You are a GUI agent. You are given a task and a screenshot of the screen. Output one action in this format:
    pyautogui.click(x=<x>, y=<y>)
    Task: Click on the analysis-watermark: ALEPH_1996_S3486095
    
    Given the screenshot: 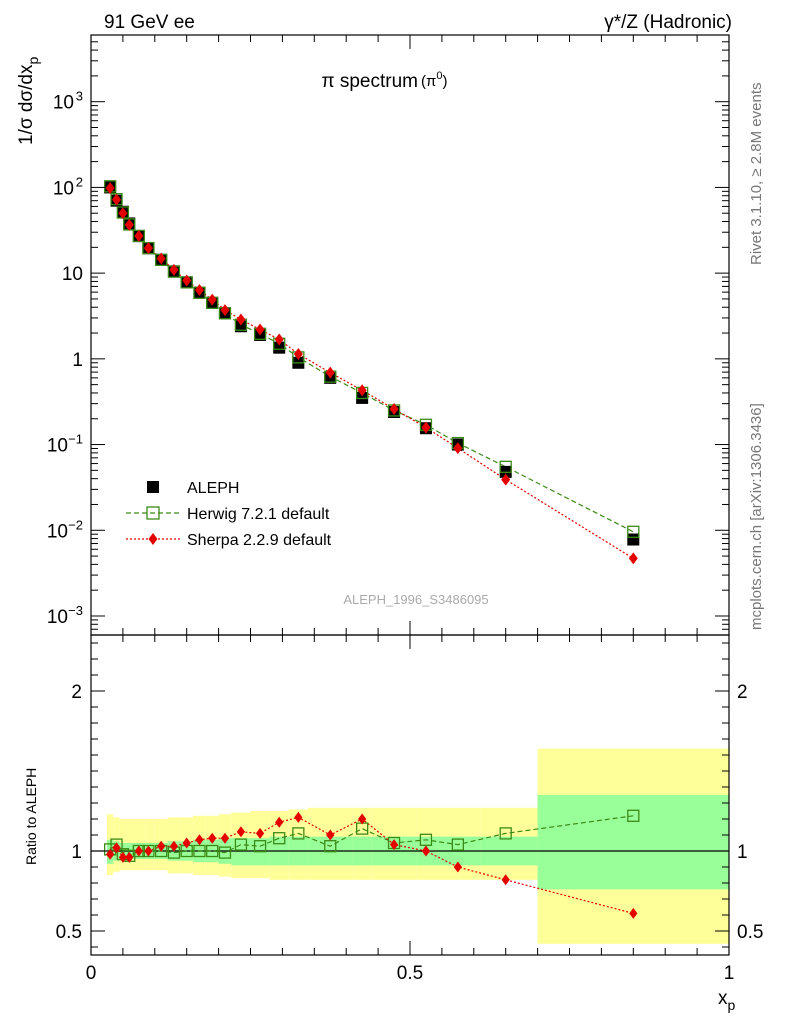 What is the action you would take?
    pyautogui.click(x=415, y=599)
    